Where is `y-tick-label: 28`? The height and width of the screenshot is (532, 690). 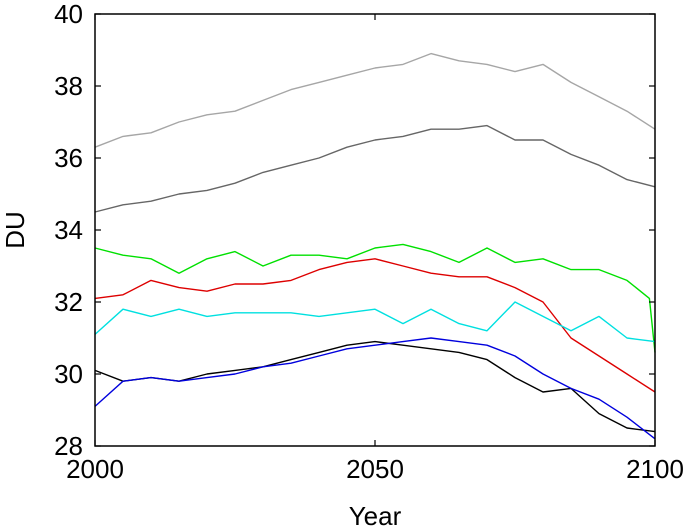
y-tick-label: 28 is located at coordinates (68, 446).